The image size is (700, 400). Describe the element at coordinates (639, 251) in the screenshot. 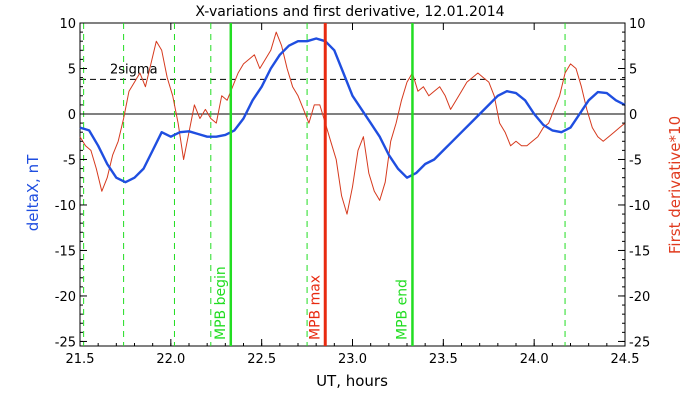

I see `y-tick-label-right: -15` at that location.